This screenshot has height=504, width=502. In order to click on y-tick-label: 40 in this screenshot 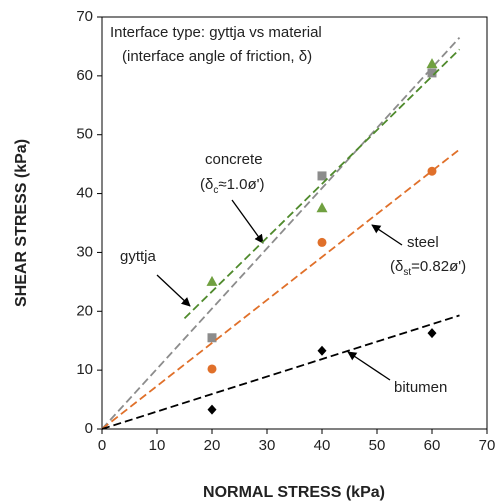, I will do `click(84, 193)`.